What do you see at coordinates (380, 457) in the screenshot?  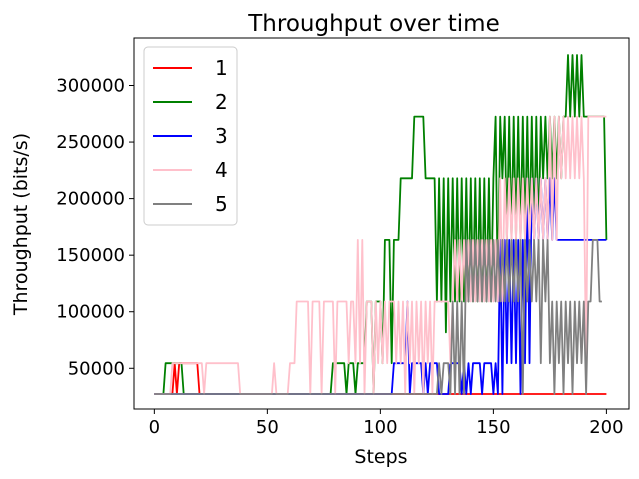 I see `x-axis-label: Steps` at bounding box center [380, 457].